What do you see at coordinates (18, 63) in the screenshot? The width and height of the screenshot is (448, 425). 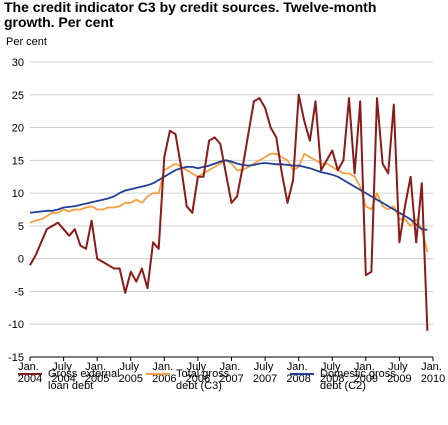 I see `y-tick-label: 30` at bounding box center [18, 63].